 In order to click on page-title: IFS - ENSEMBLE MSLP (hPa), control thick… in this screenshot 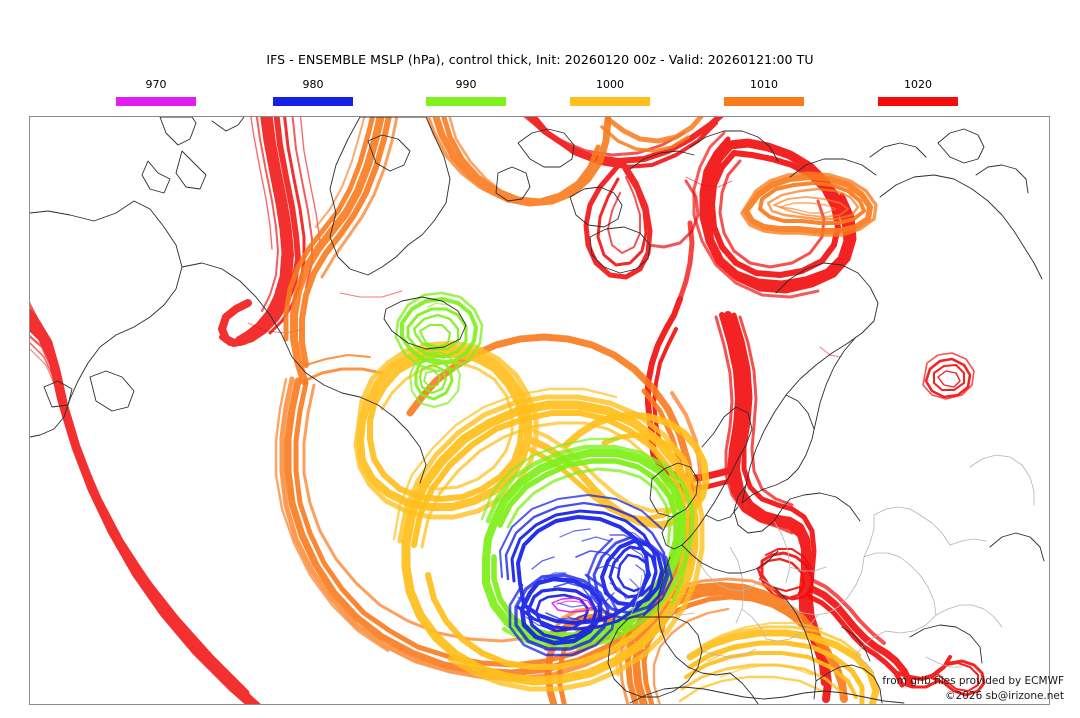, I will do `click(540, 59)`.